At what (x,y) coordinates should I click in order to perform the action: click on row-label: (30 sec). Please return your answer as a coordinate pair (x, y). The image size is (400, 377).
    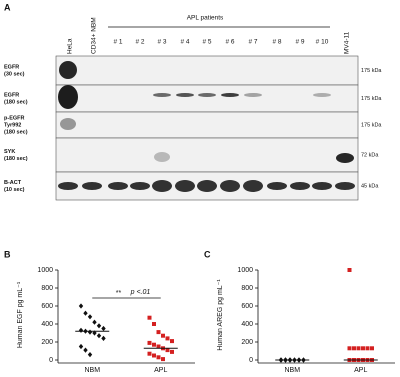
    Looking at the image, I should click on (14, 74).